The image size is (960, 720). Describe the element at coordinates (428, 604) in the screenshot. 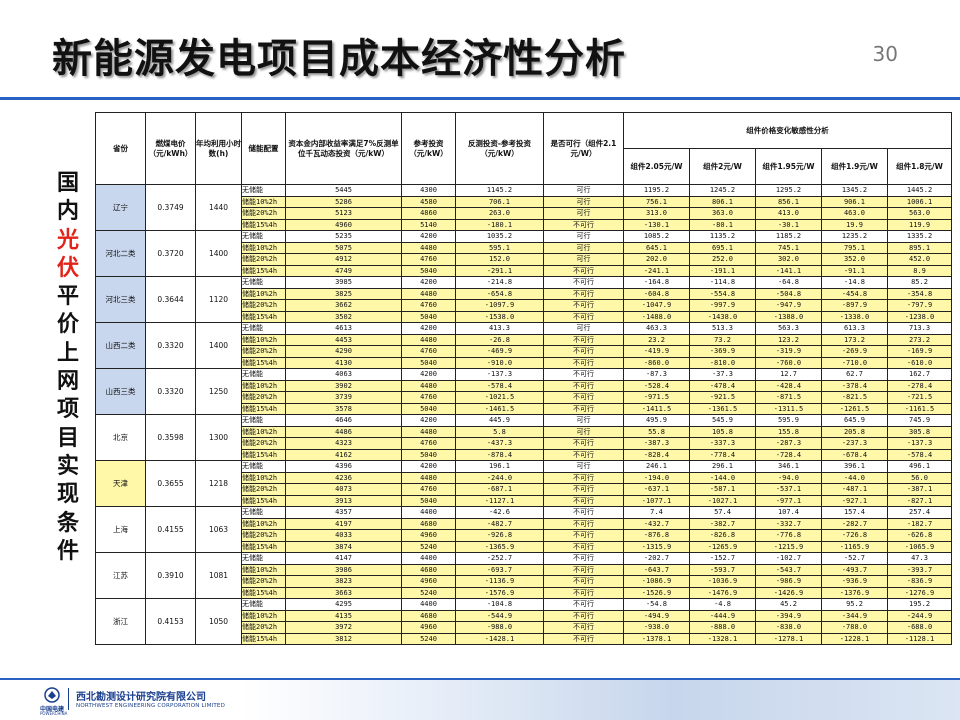

I see `ref-cell: 4400` at that location.